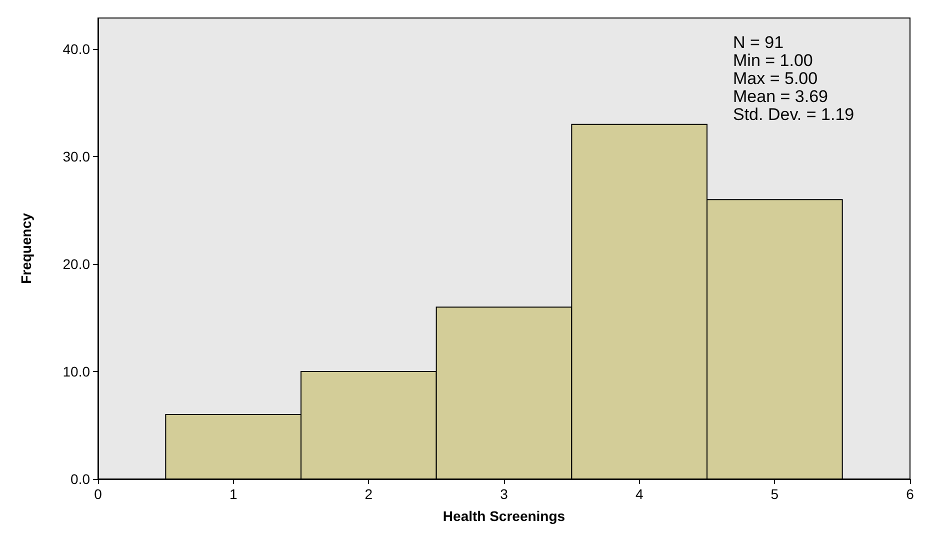  What do you see at coordinates (76, 372) in the screenshot?
I see `y-tick-label: 10.0` at bounding box center [76, 372].